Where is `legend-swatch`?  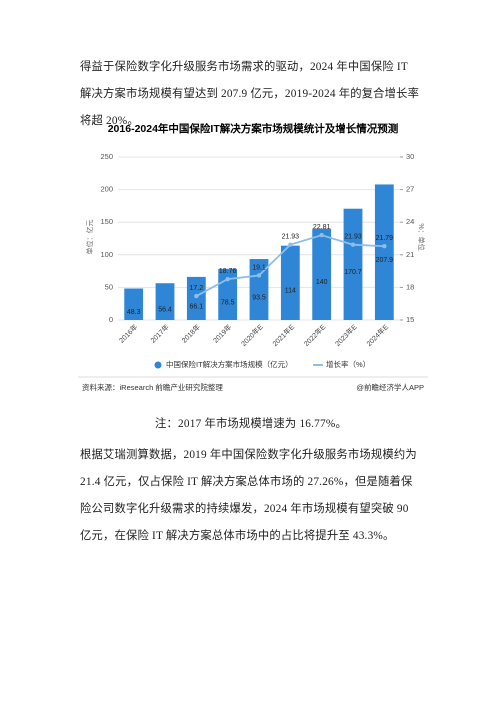 legend-swatch is located at coordinates (158, 365).